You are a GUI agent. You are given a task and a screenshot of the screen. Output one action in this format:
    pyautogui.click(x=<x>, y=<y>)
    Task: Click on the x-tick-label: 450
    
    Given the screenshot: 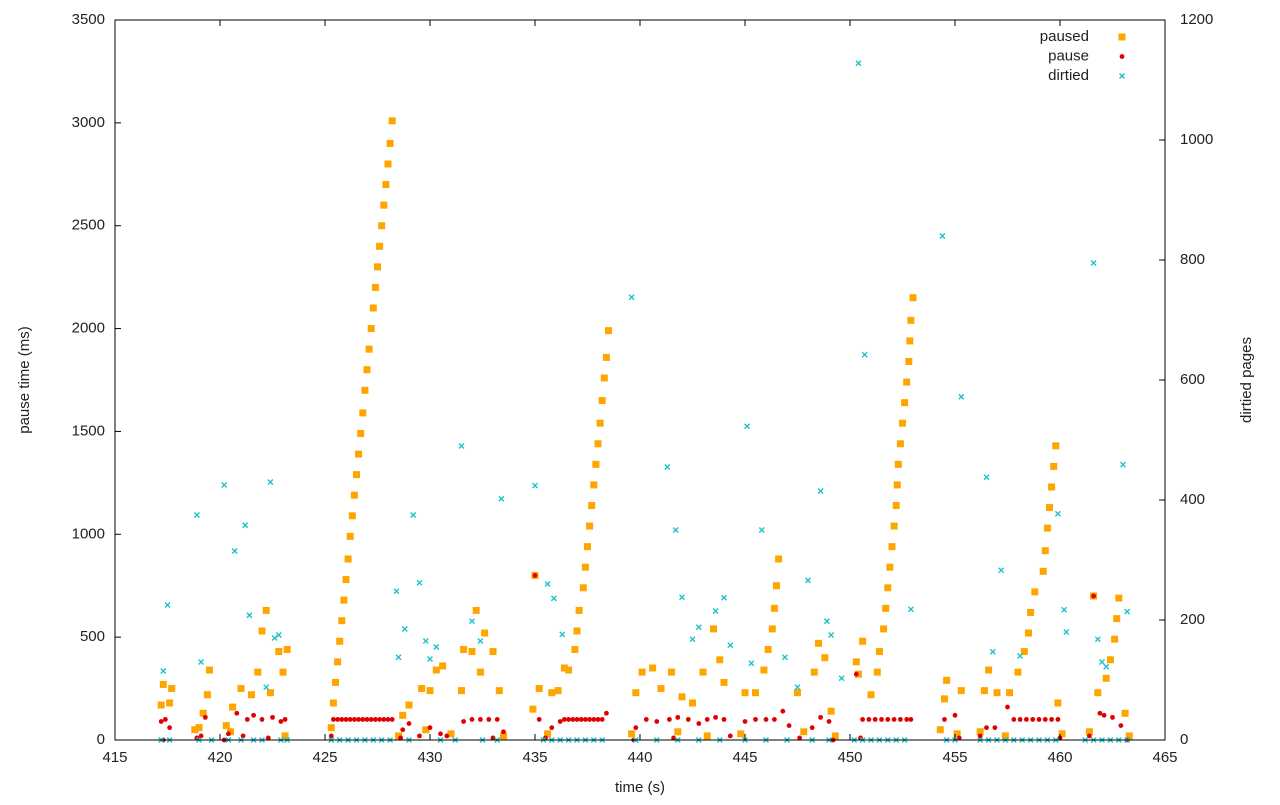 What is the action you would take?
    pyautogui.click(x=849, y=757)
    